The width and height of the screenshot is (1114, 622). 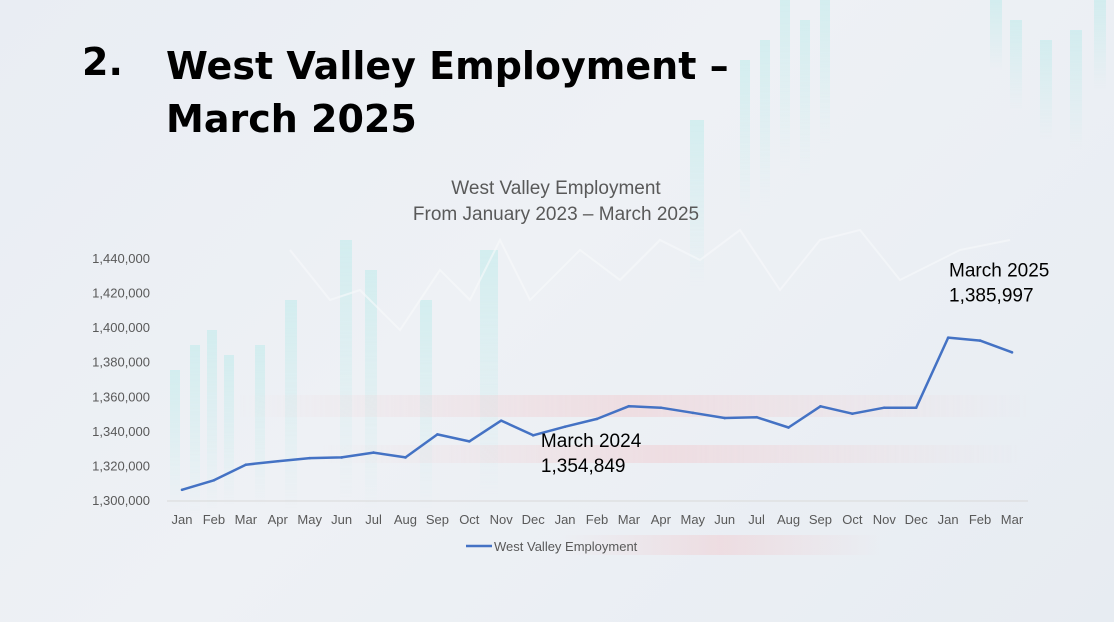 What do you see at coordinates (121, 327) in the screenshot?
I see `y-tick-label: 1,400,000` at bounding box center [121, 327].